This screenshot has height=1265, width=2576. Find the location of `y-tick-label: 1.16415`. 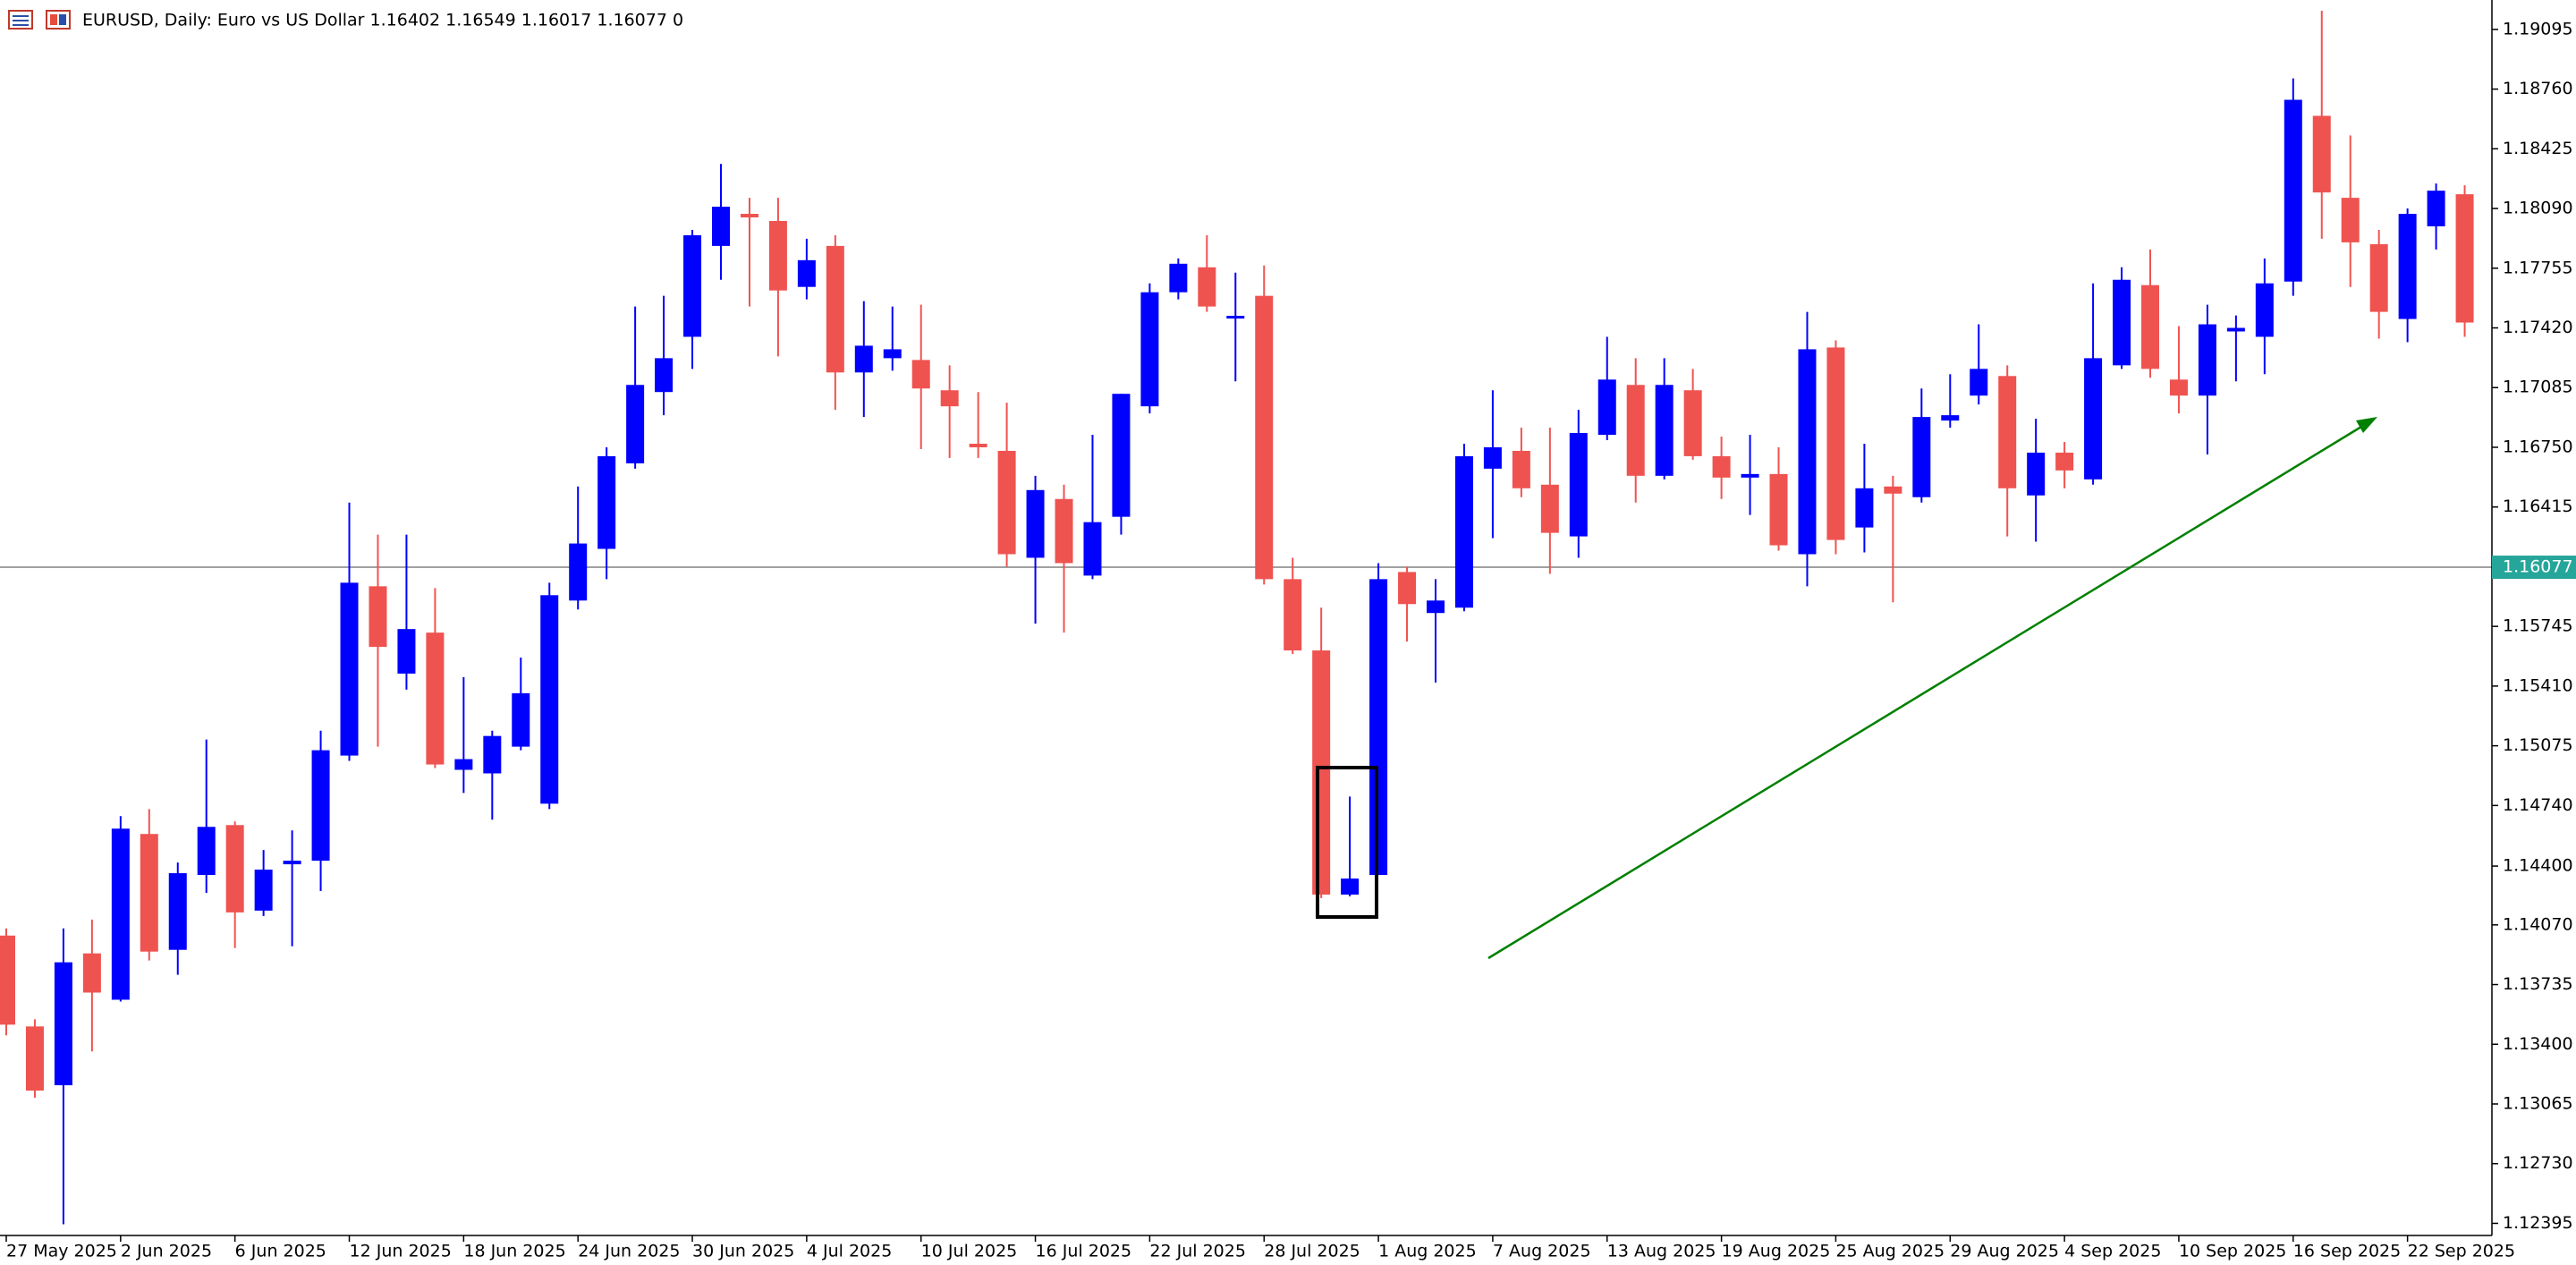

y-tick-label: 1.16415 is located at coordinates (2538, 506).